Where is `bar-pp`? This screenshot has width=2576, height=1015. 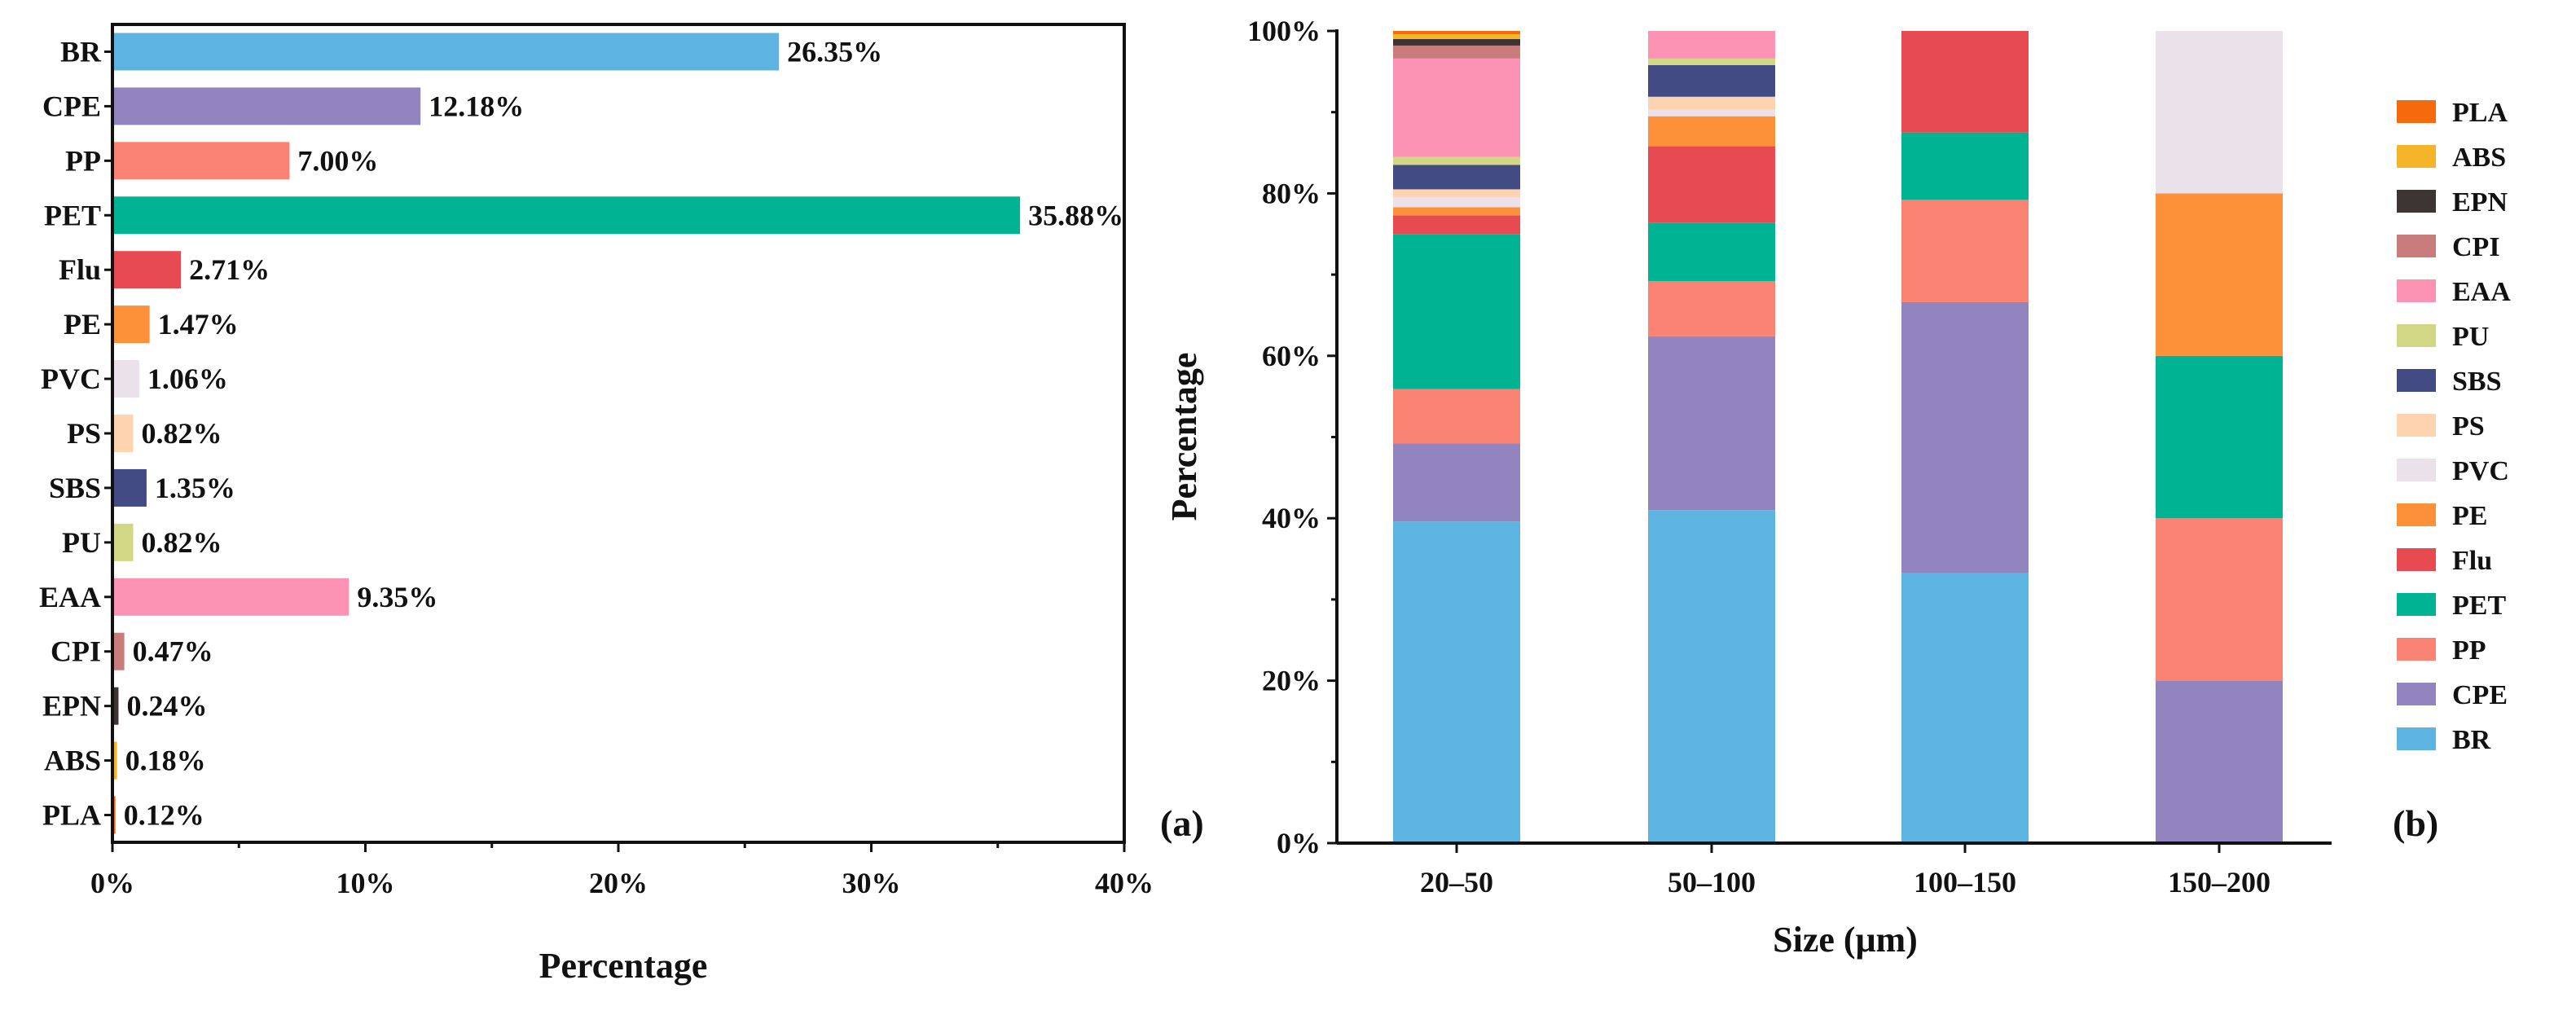 bar-pp is located at coordinates (201, 161).